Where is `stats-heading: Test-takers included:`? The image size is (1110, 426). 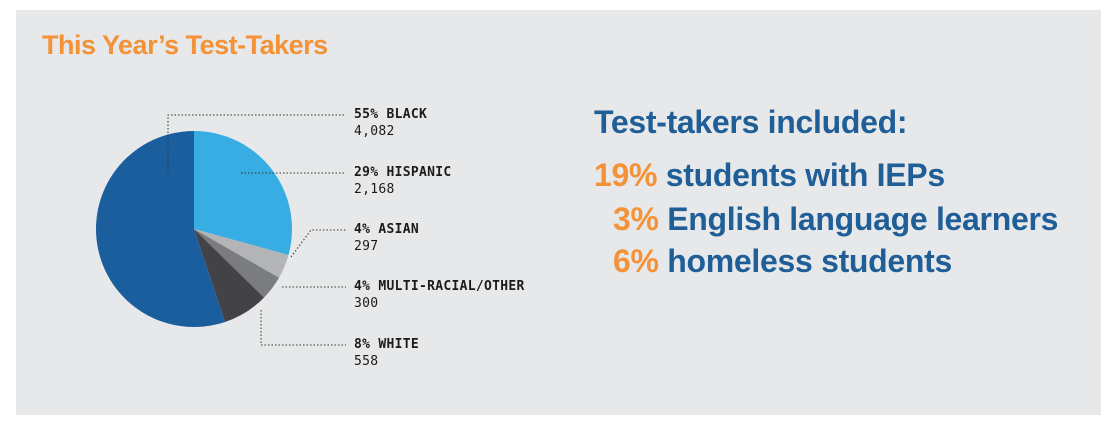 stats-heading: Test-takers included: is located at coordinates (751, 122).